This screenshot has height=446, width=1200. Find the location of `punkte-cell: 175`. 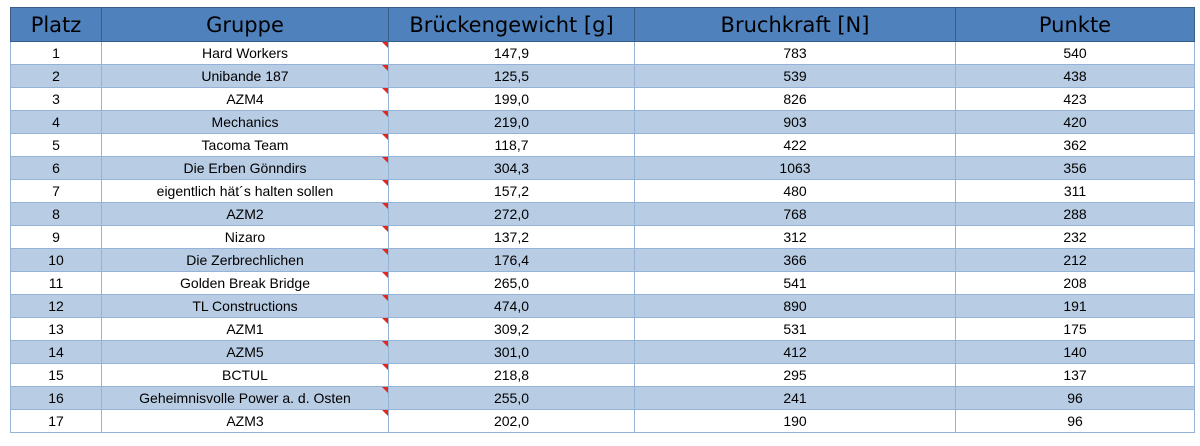

punkte-cell: 175 is located at coordinates (1075, 329).